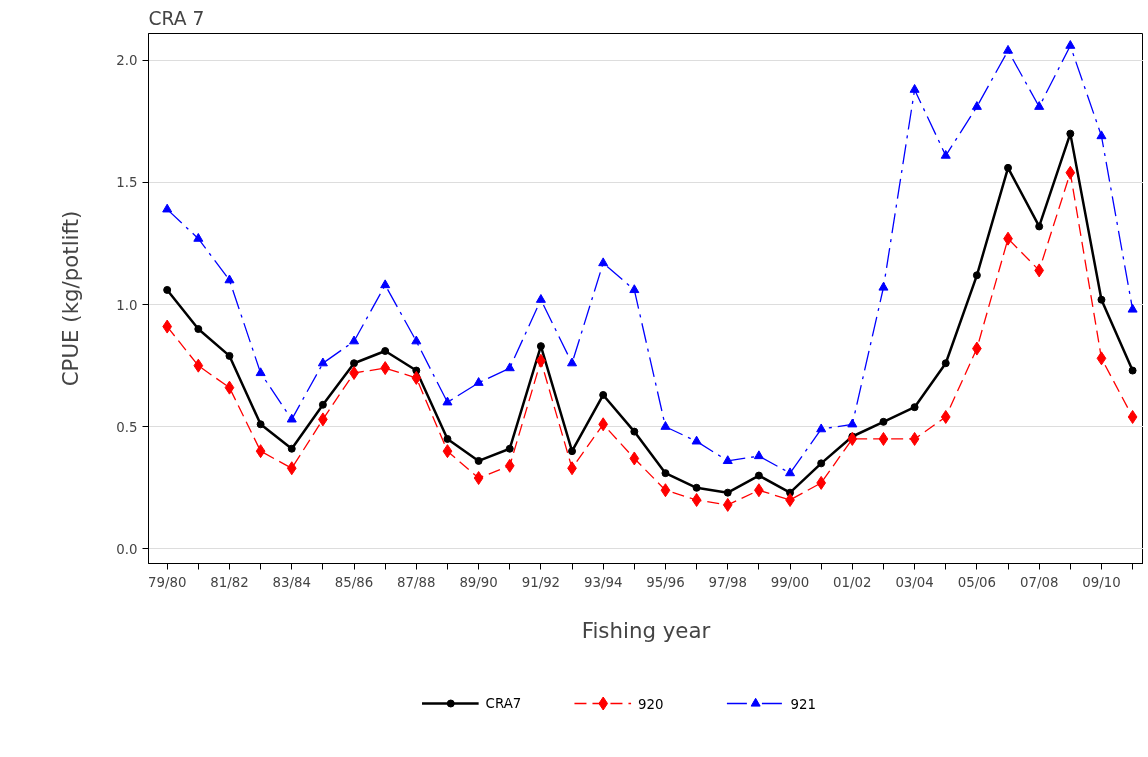 This screenshot has height=757, width=1148. Describe the element at coordinates (229, 582) in the screenshot. I see `x-tick-label: 81/82` at that location.